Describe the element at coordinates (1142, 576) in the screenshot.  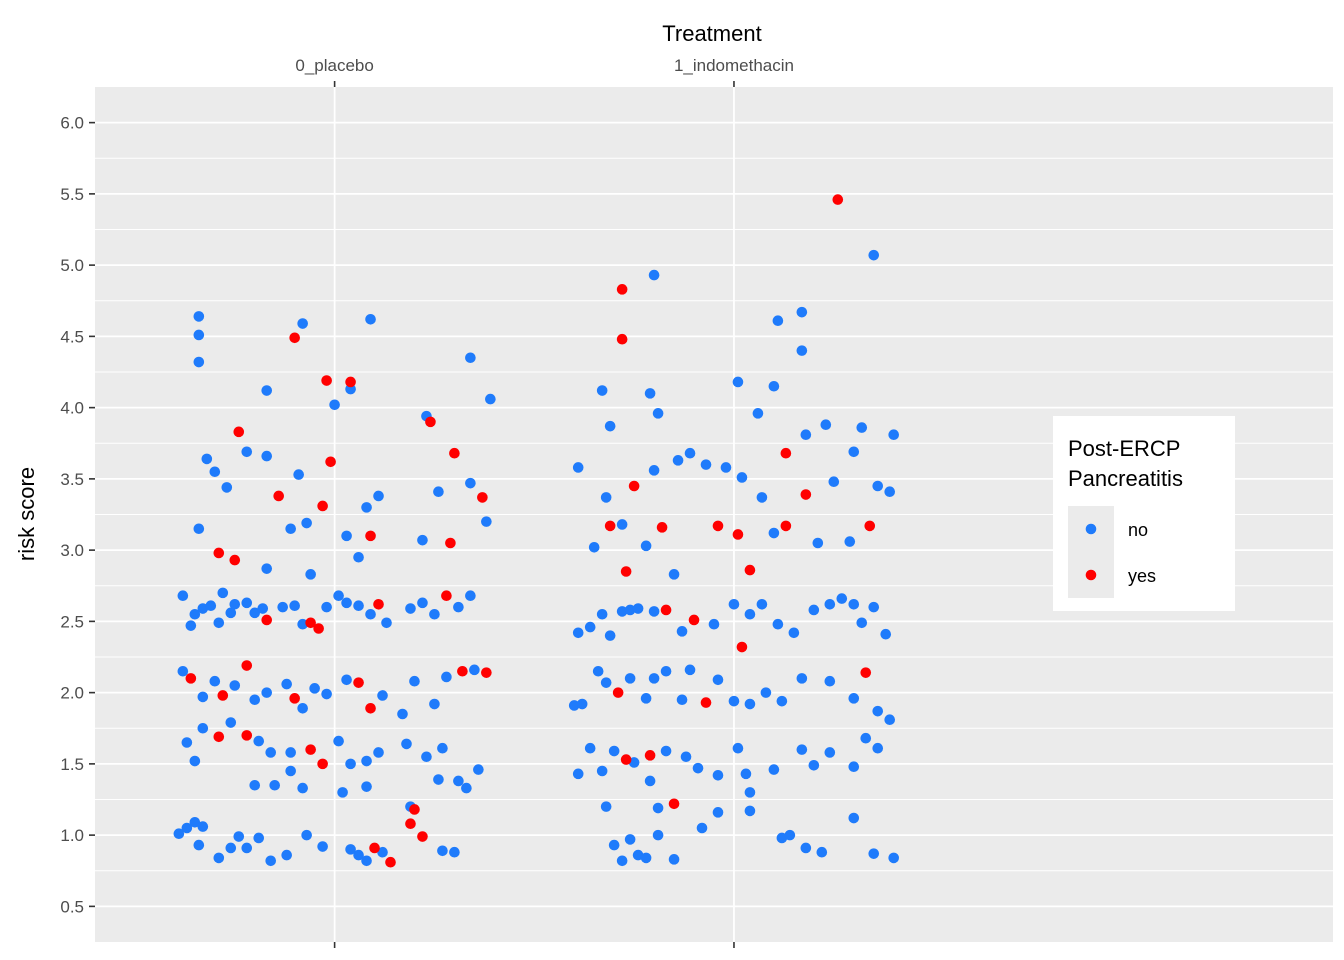
I see `legend-label-yes: yes` at that location.